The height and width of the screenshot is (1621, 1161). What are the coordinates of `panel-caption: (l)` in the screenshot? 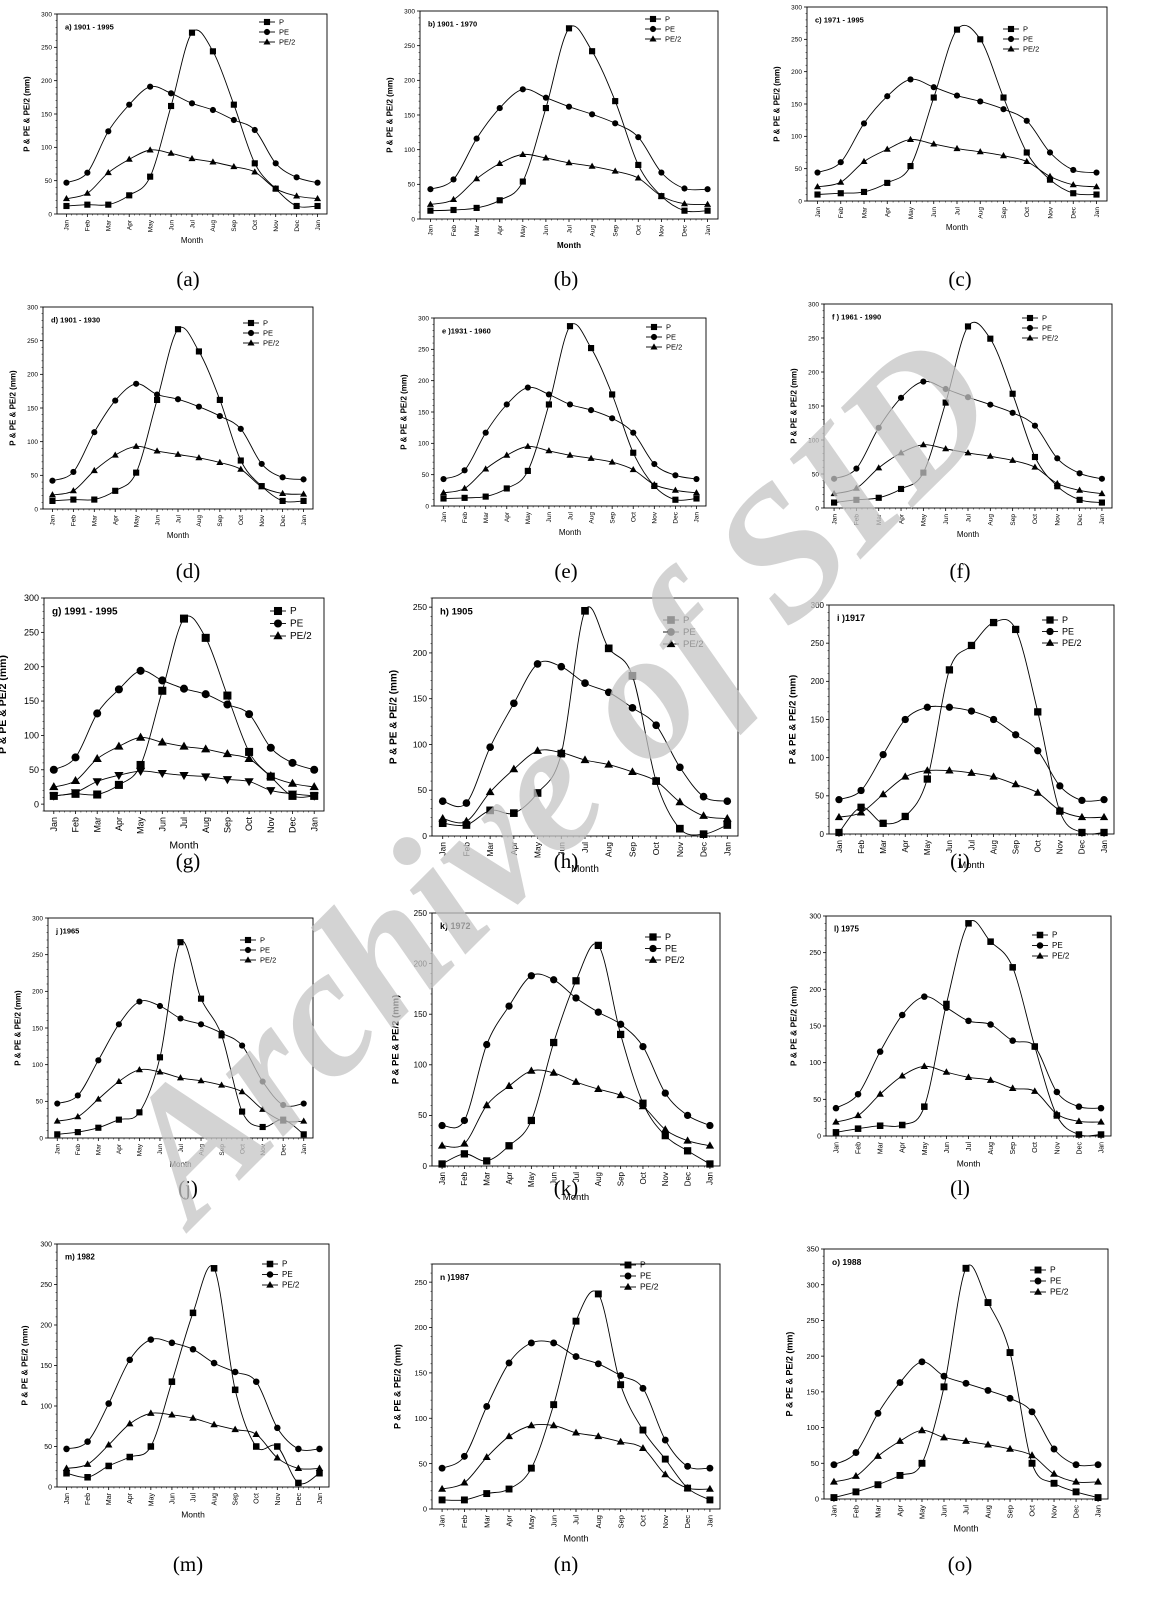 It's located at (960, 1188).